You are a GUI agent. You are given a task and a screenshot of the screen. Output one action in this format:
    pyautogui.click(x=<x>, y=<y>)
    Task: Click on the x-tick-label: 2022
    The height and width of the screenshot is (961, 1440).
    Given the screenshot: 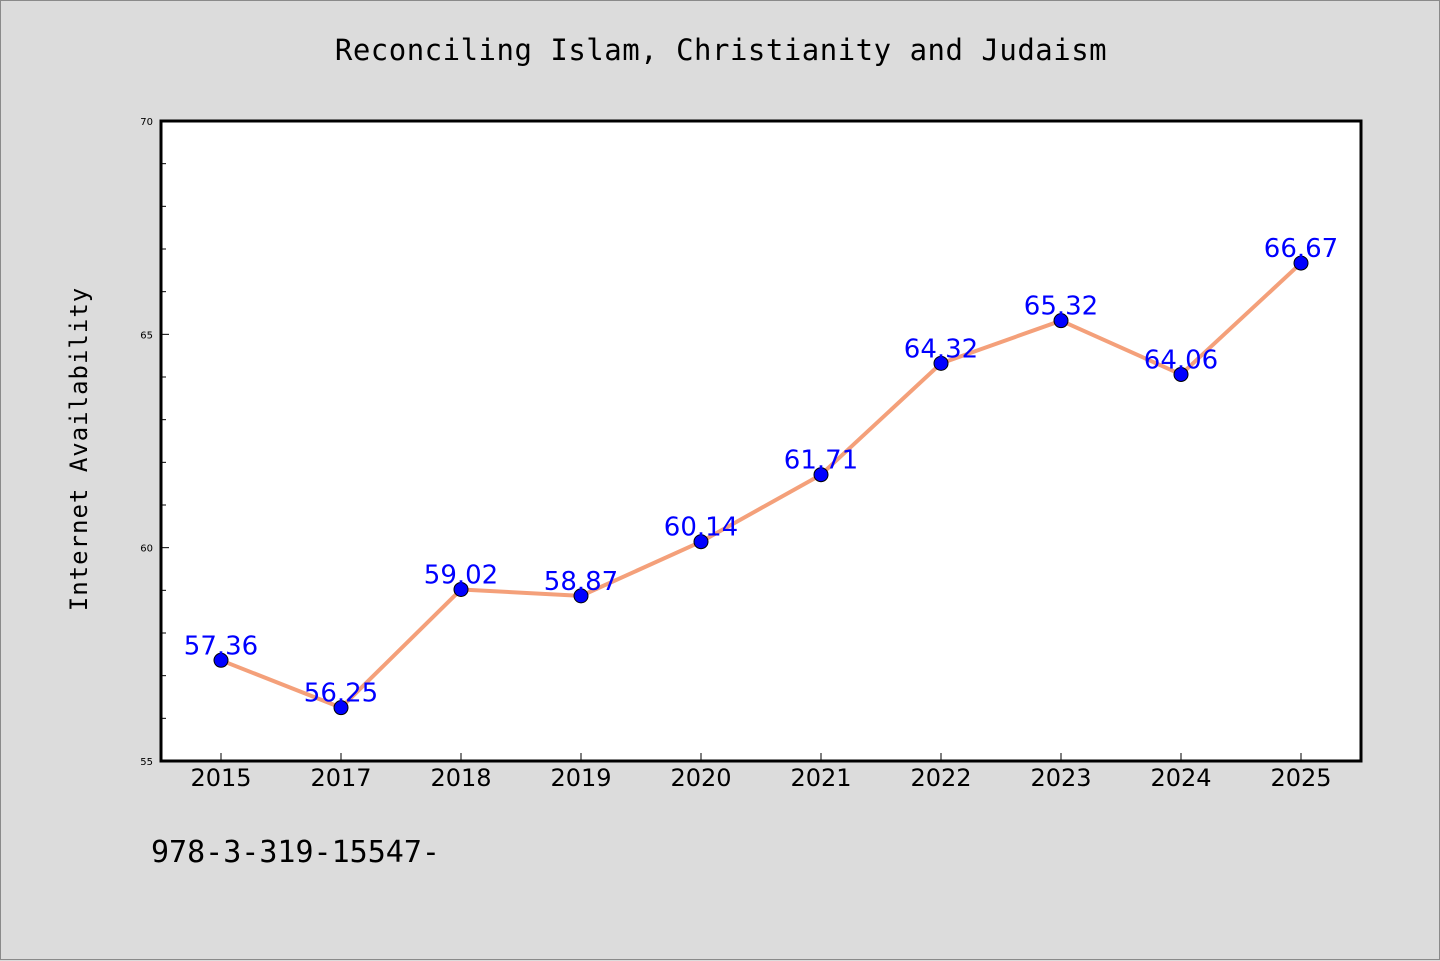 What is the action you would take?
    pyautogui.click(x=940, y=778)
    